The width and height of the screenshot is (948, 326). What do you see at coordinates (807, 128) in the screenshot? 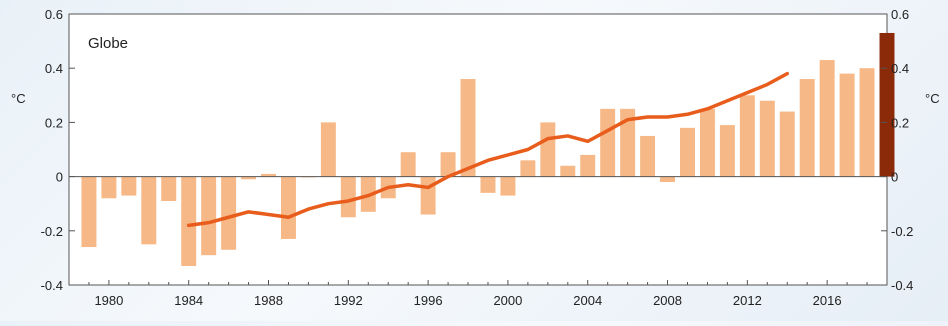
I see `bar-2015` at bounding box center [807, 128].